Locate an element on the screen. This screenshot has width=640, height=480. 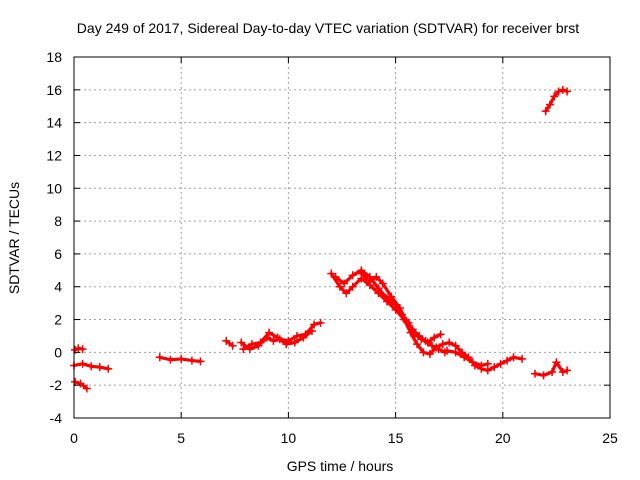
y-axis-label: SDTVAR / TECUs is located at coordinates (14, 238).